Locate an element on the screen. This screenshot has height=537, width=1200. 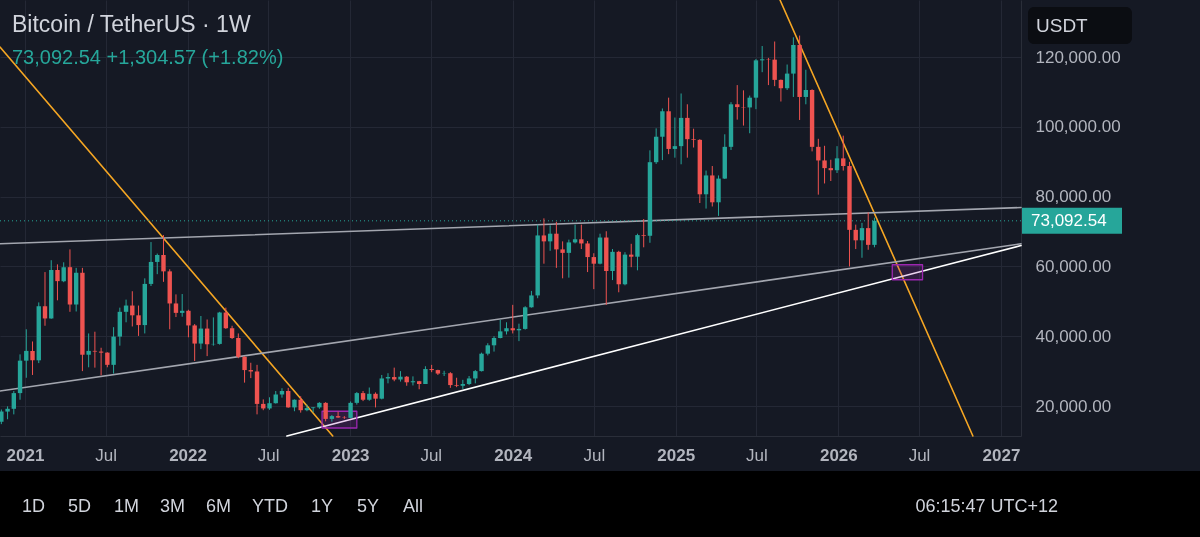
text: 73,092.54 +1,304.57 (+1.82%) is located at coordinates (148, 57).